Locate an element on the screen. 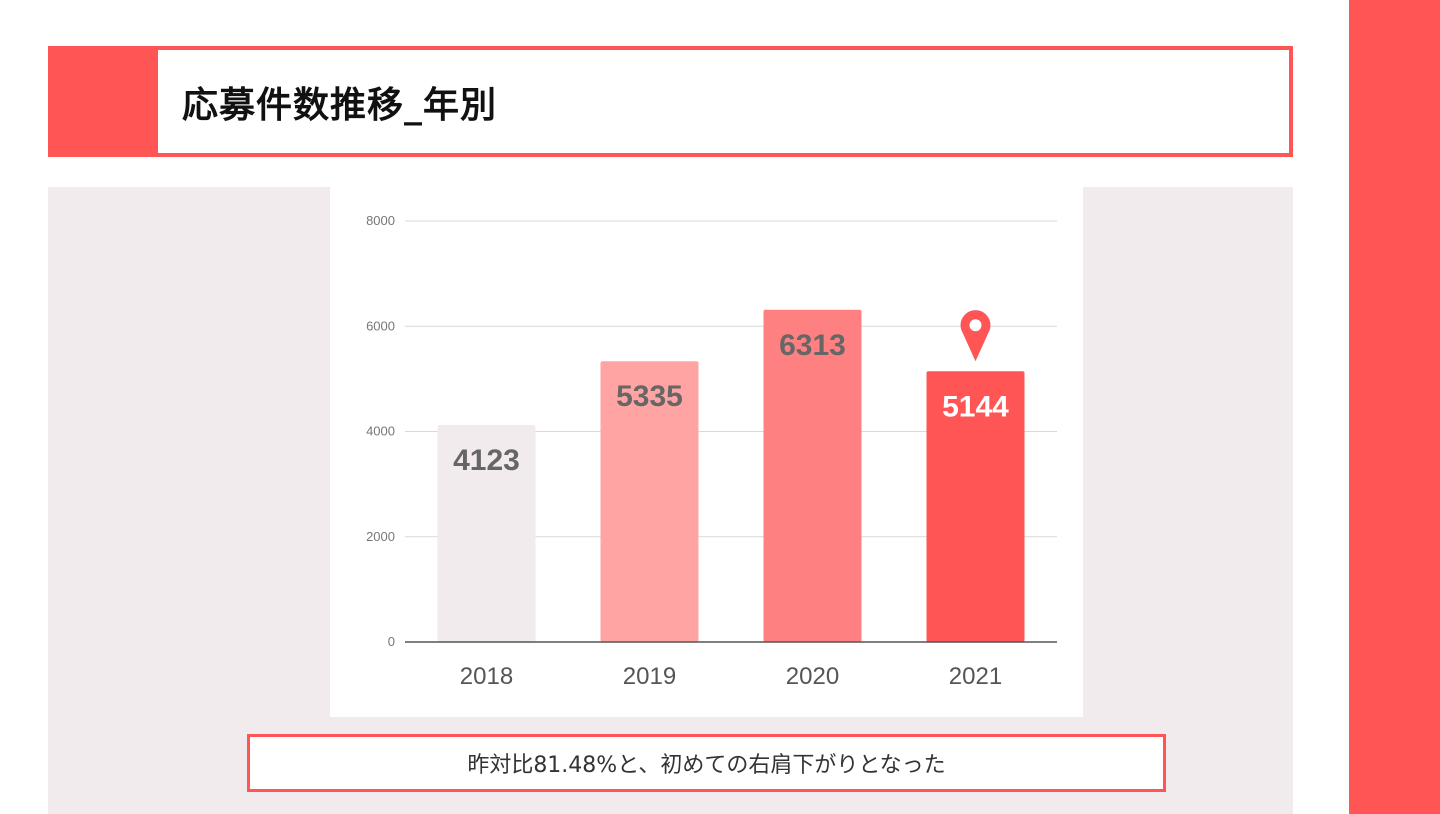  bar-2018 is located at coordinates (486, 533).